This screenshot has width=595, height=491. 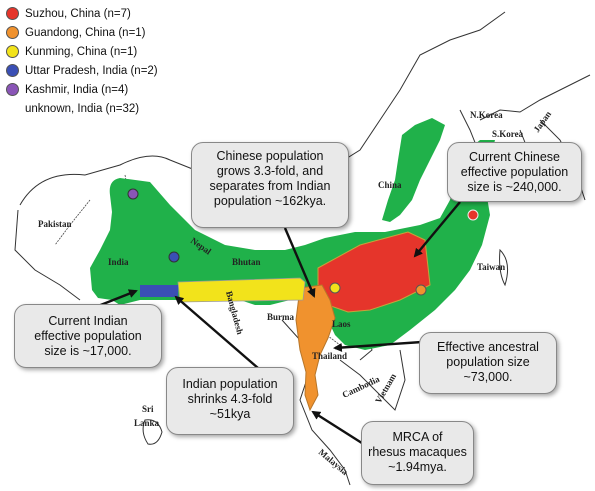 What do you see at coordinates (118, 262) in the screenshot?
I see `label-india: India` at bounding box center [118, 262].